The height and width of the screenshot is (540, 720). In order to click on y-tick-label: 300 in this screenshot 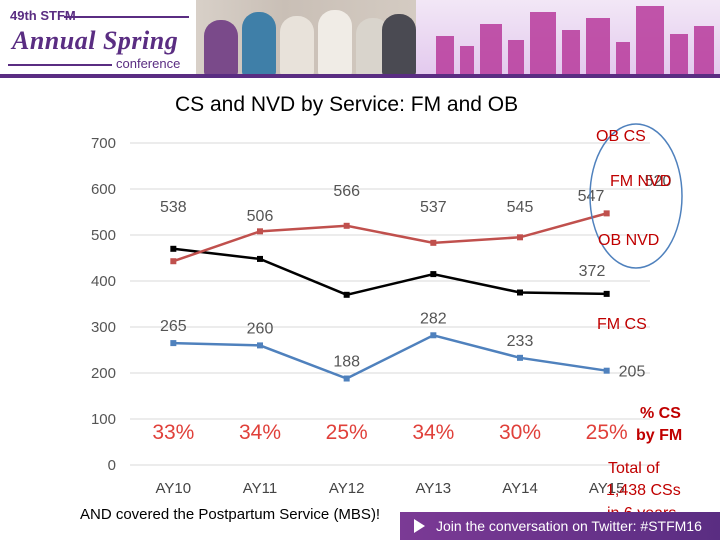, I will do `click(103, 327)`.